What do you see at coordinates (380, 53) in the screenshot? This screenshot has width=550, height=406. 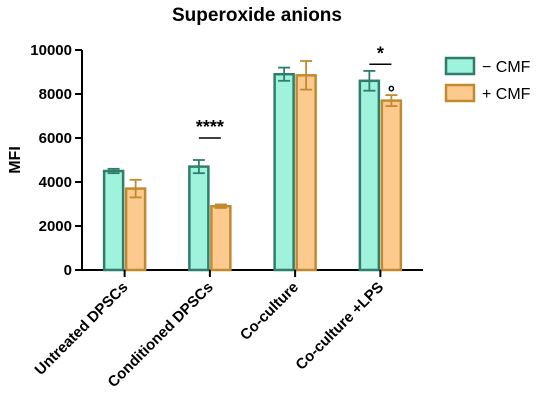 I see `significance-label: *` at bounding box center [380, 53].